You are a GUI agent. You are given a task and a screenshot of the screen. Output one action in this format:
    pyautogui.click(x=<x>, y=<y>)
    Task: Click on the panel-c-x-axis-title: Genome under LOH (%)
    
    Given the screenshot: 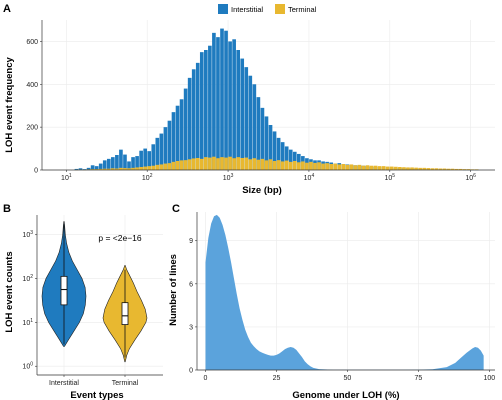 What is the action you would take?
    pyautogui.click(x=345, y=395)
    